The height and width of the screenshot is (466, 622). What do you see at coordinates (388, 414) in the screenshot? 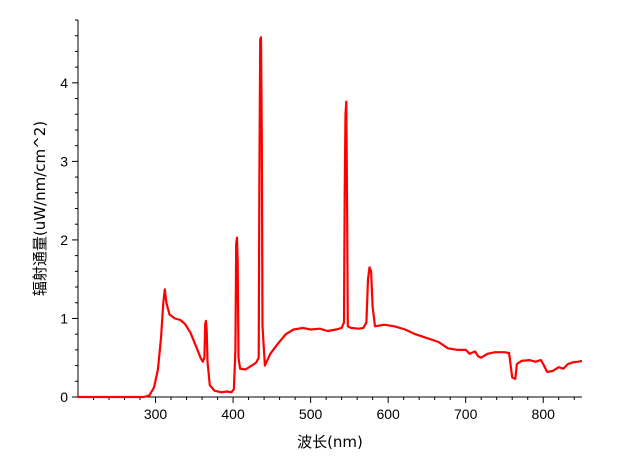
I see `x-tick-label: 600` at bounding box center [388, 414].